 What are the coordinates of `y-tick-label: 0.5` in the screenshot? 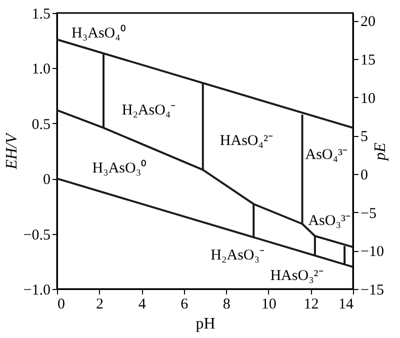 It's located at (41, 124).